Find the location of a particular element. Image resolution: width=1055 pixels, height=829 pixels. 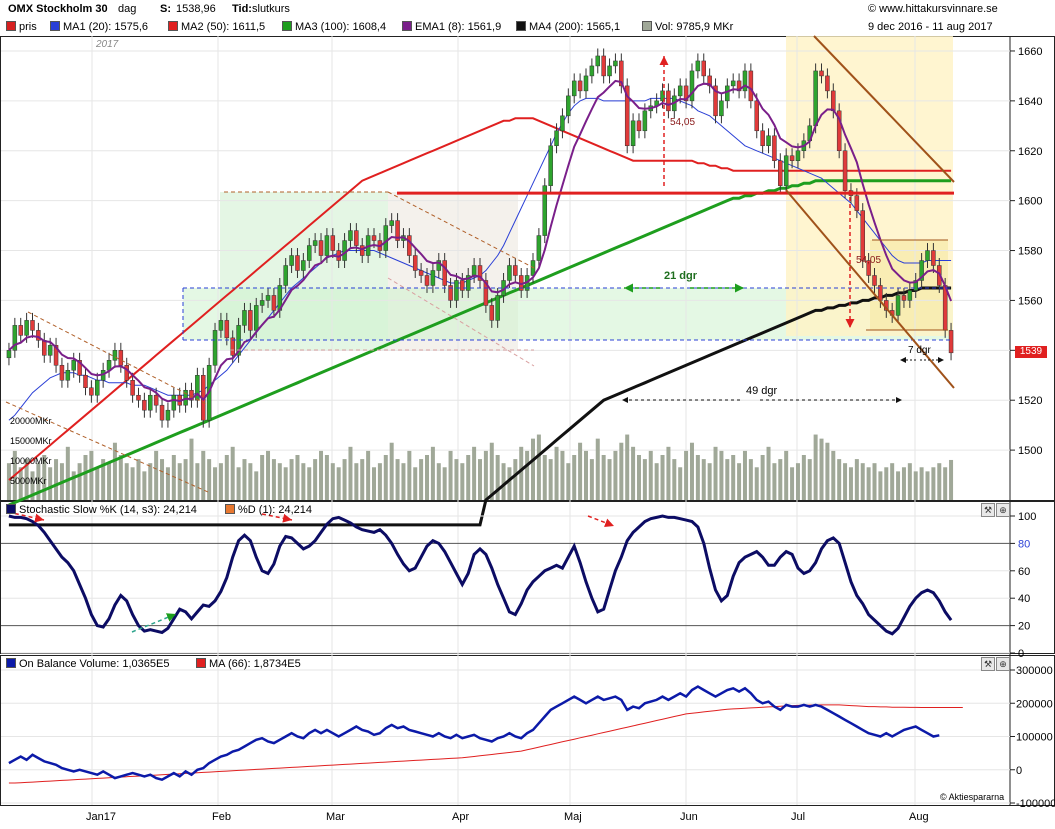

legend-item-ma2: MA2 (50): 1611,5 is located at coordinates (216, 27).